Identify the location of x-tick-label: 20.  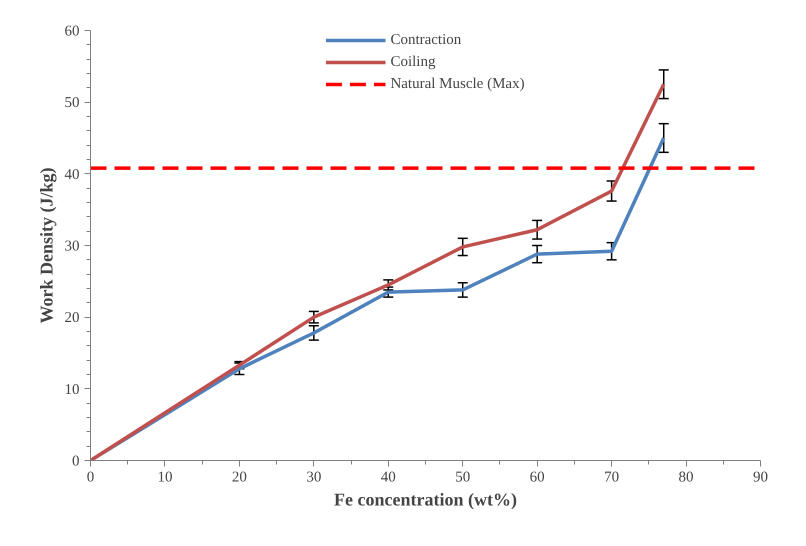
(239, 478).